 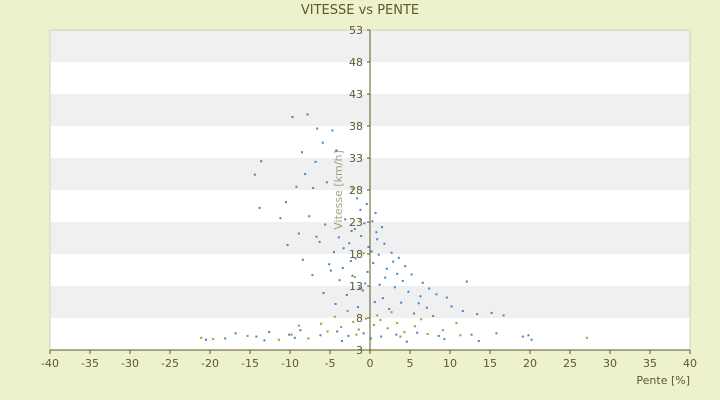 I want to click on y-tick-label: 38, so click(x=356, y=126).